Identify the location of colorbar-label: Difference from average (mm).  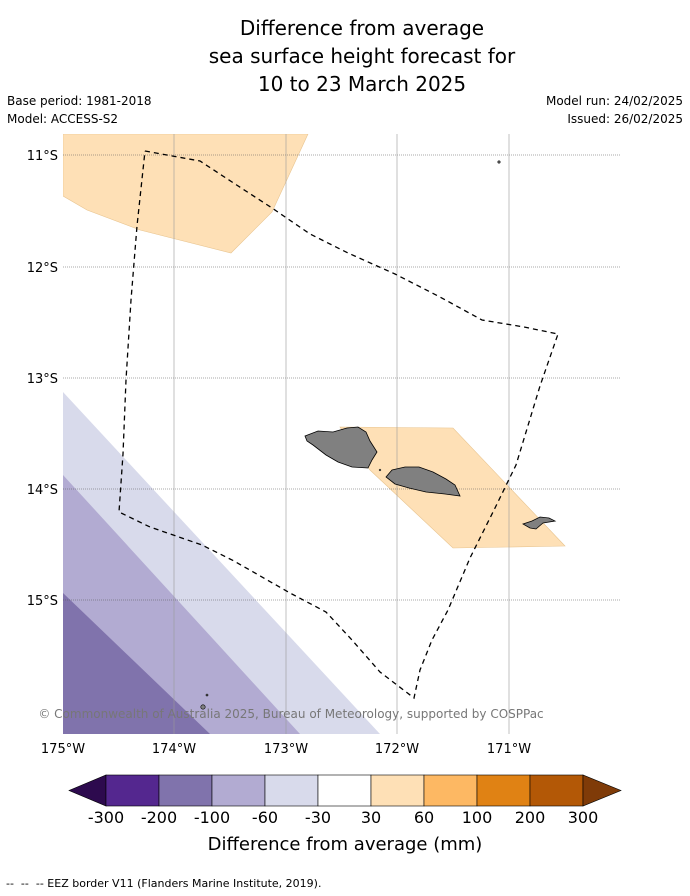
(345, 844).